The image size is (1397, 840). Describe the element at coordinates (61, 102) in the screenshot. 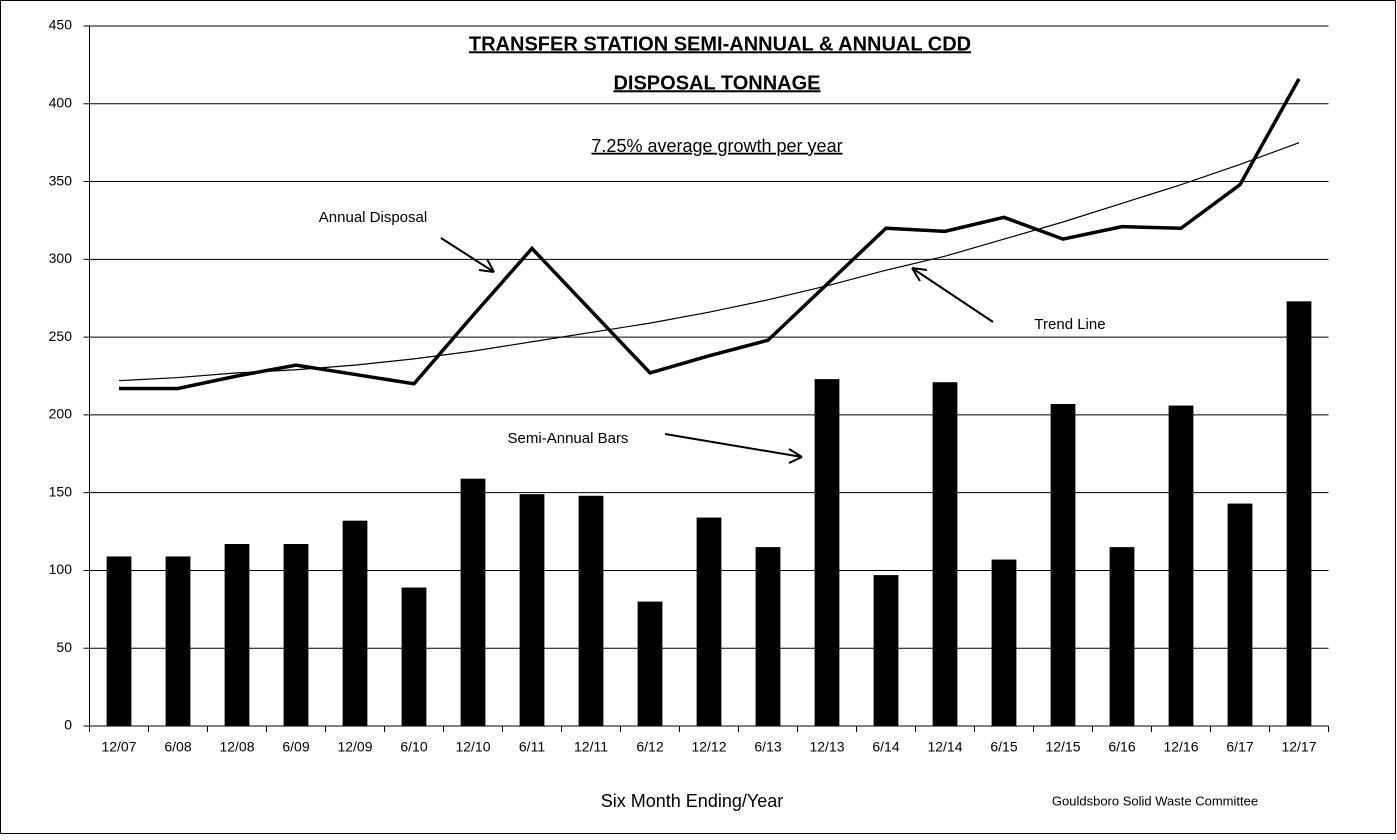

I see `y-tick-label: 400` at that location.